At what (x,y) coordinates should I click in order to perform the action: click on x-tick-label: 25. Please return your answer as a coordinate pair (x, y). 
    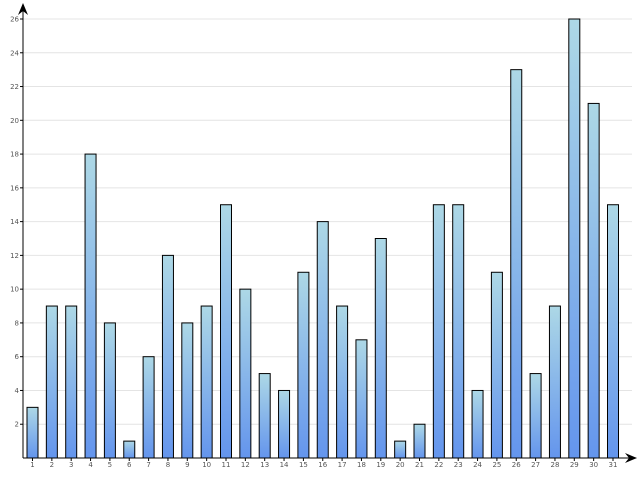
    Looking at the image, I should click on (496, 465).